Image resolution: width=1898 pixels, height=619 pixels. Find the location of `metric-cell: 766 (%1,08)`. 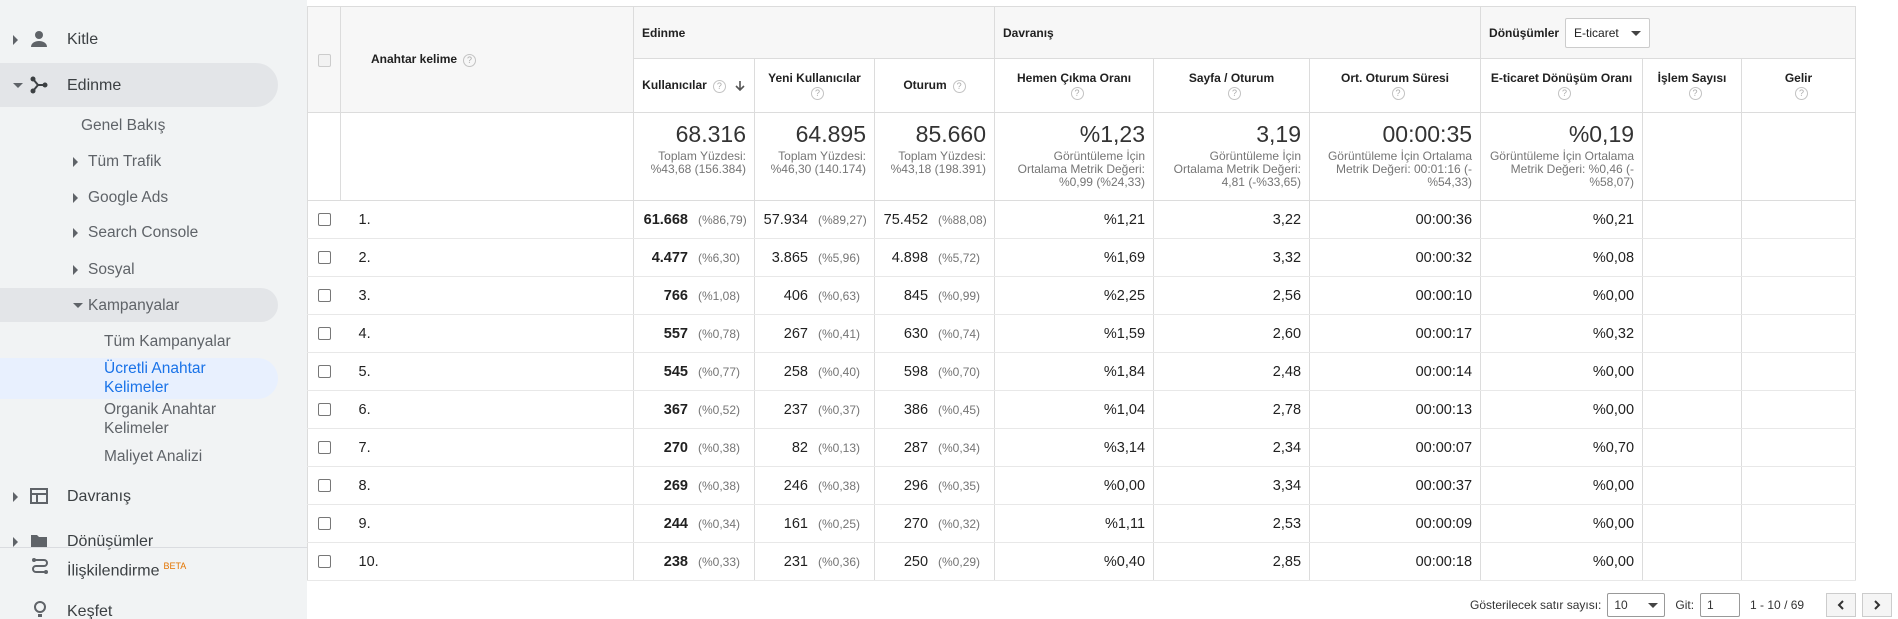

metric-cell: 766 (%1,08) is located at coordinates (694, 295).